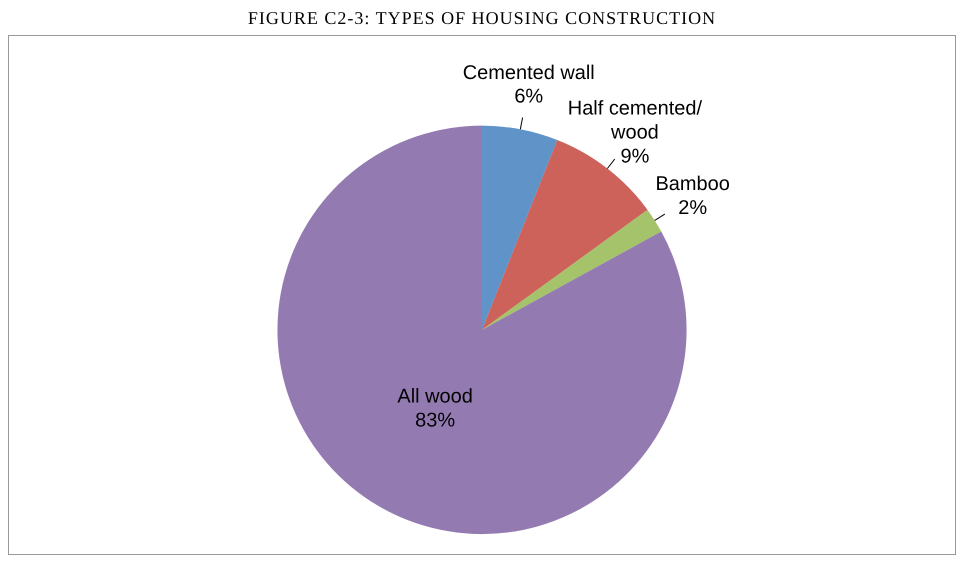  Describe the element at coordinates (435, 397) in the screenshot. I see `slice-label: All wood` at that location.